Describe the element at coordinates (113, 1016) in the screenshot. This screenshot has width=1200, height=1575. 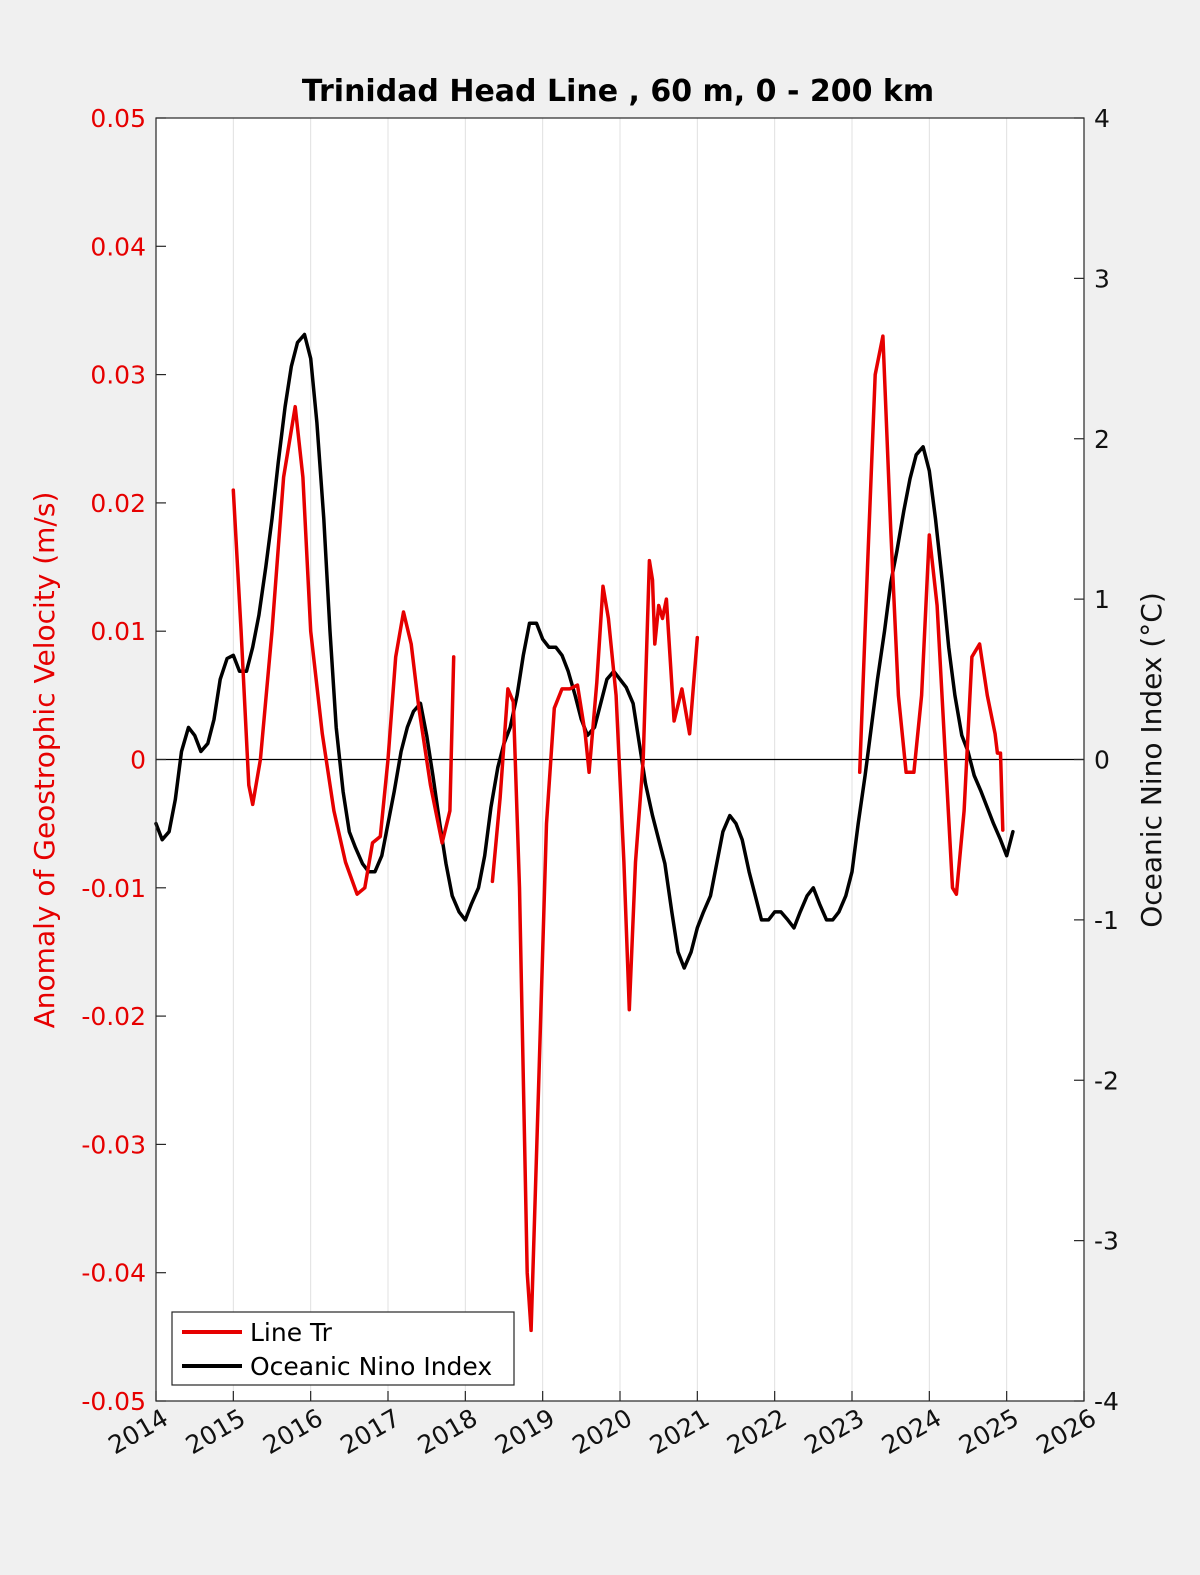
I see `y-left-tick-label--0.02: -0.02` at that location.